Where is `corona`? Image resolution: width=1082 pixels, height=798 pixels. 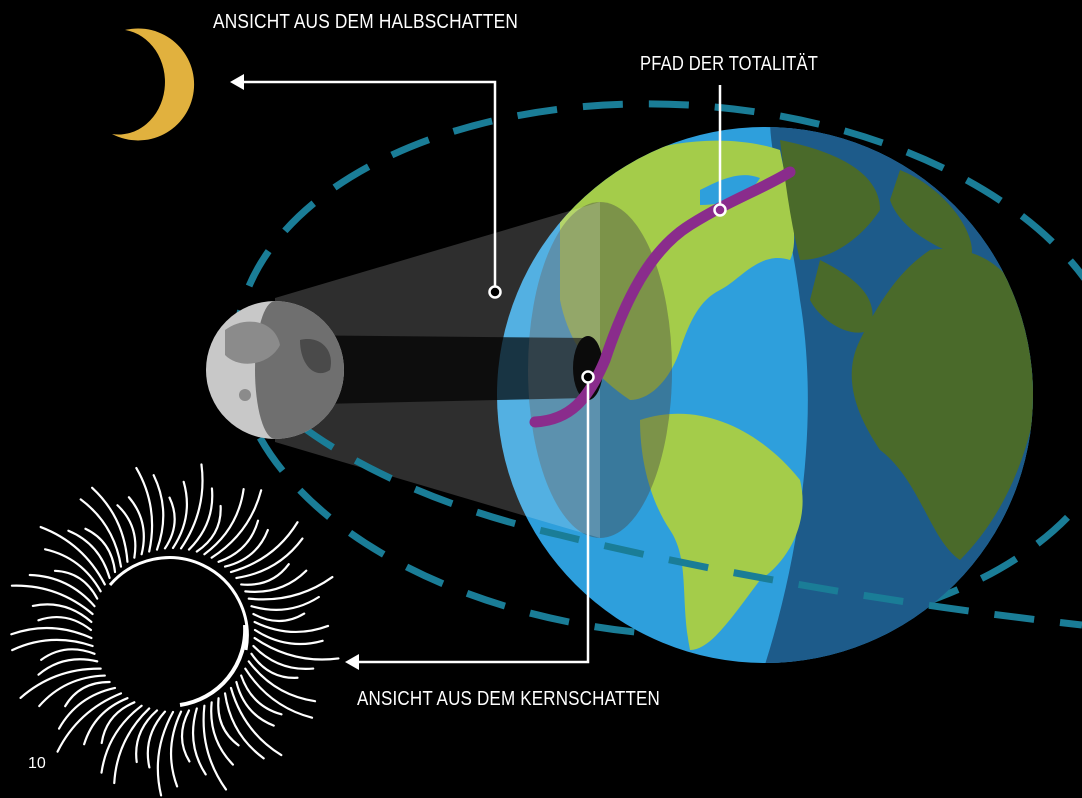 corona is located at coordinates (175, 630).